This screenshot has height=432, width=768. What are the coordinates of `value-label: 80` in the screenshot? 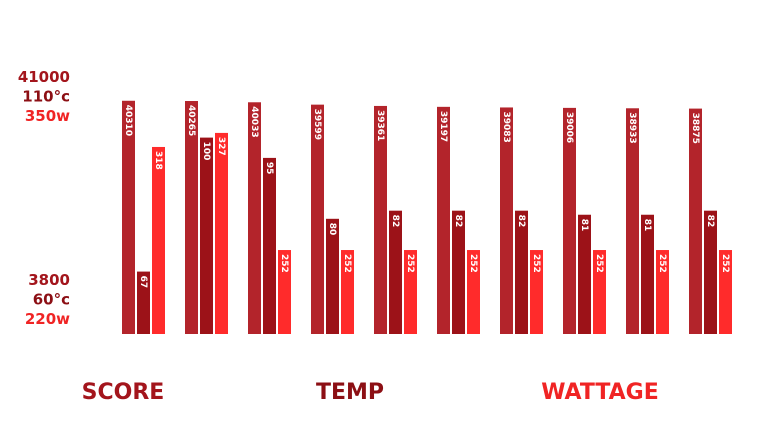 It's located at (332, 229).